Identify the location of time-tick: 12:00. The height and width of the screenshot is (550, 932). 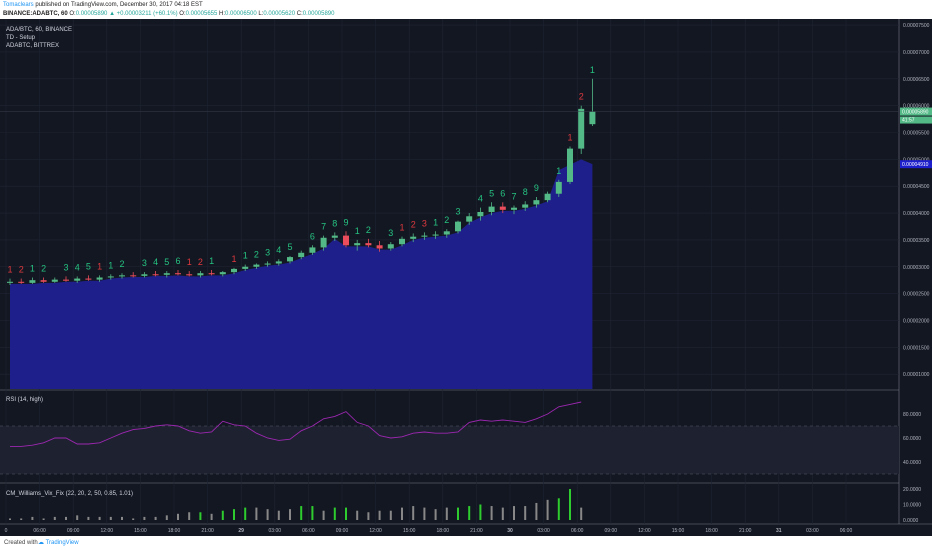
(644, 531).